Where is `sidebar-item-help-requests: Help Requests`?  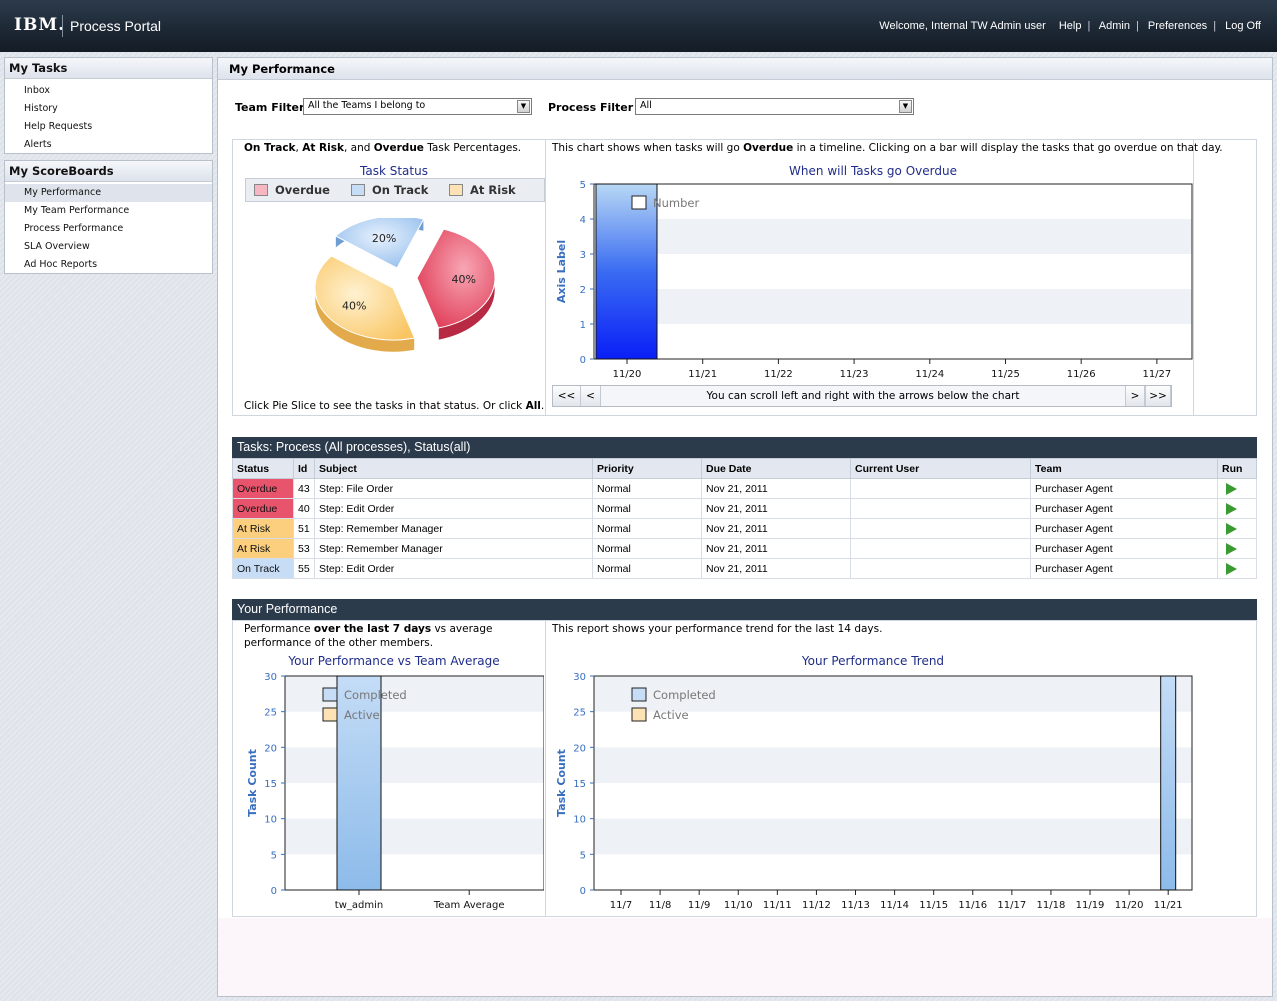
sidebar-item-help-requests: Help Requests is located at coordinates (58, 126).